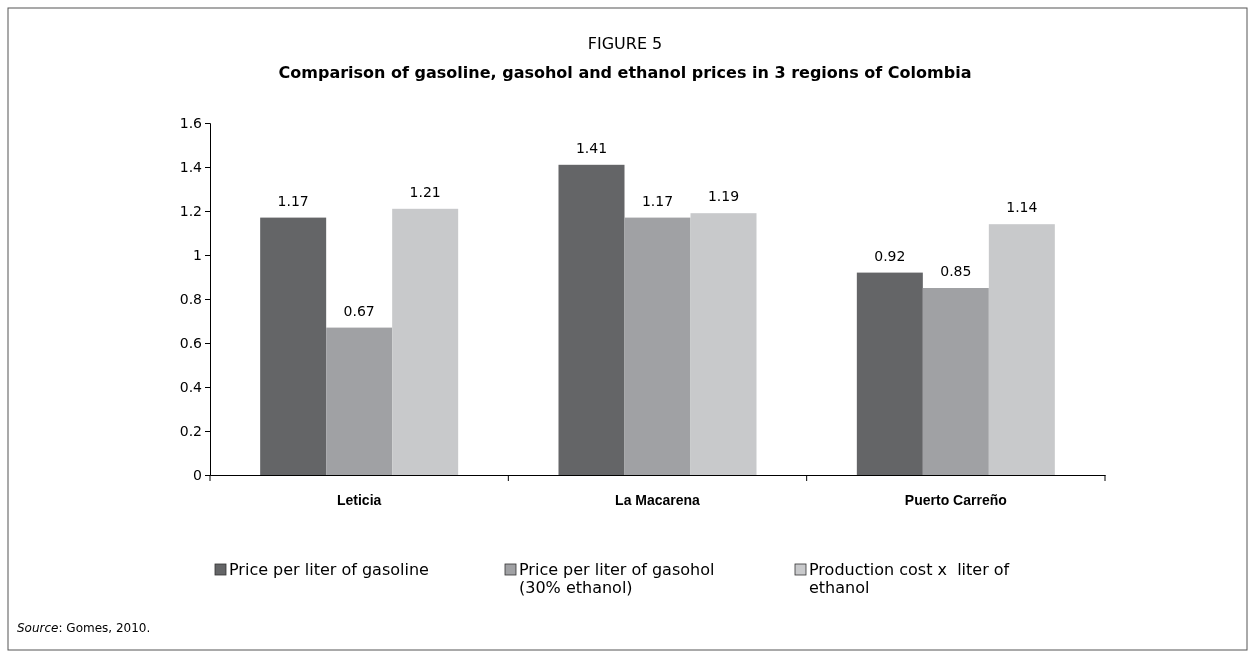 This screenshot has height=659, width=1255. What do you see at coordinates (625, 72) in the screenshot?
I see `chart-subtitle: Comparison of gasoline, gasohol and ethanol prices in 3 regions of Colombia` at bounding box center [625, 72].